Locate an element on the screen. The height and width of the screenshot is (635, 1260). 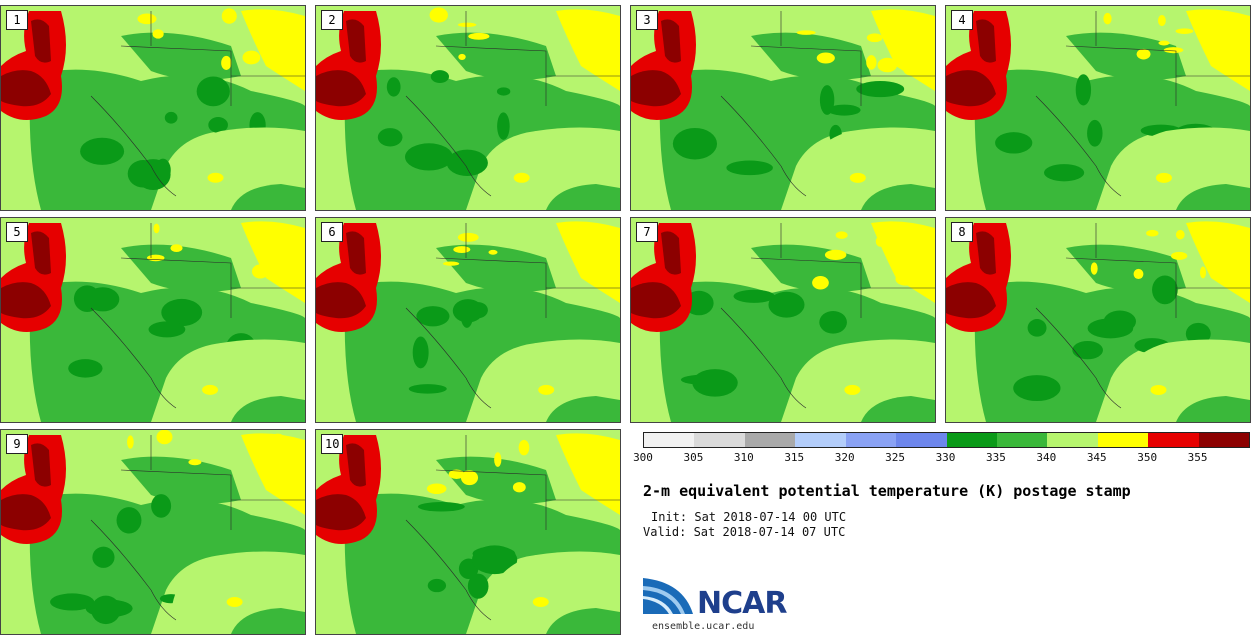
colorbar-tick-label: 355 is located at coordinates (1197, 457).